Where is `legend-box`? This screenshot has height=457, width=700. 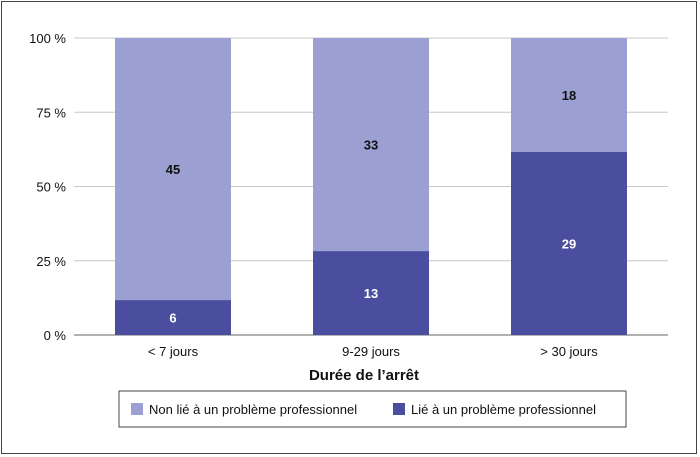
legend-box is located at coordinates (372, 409).